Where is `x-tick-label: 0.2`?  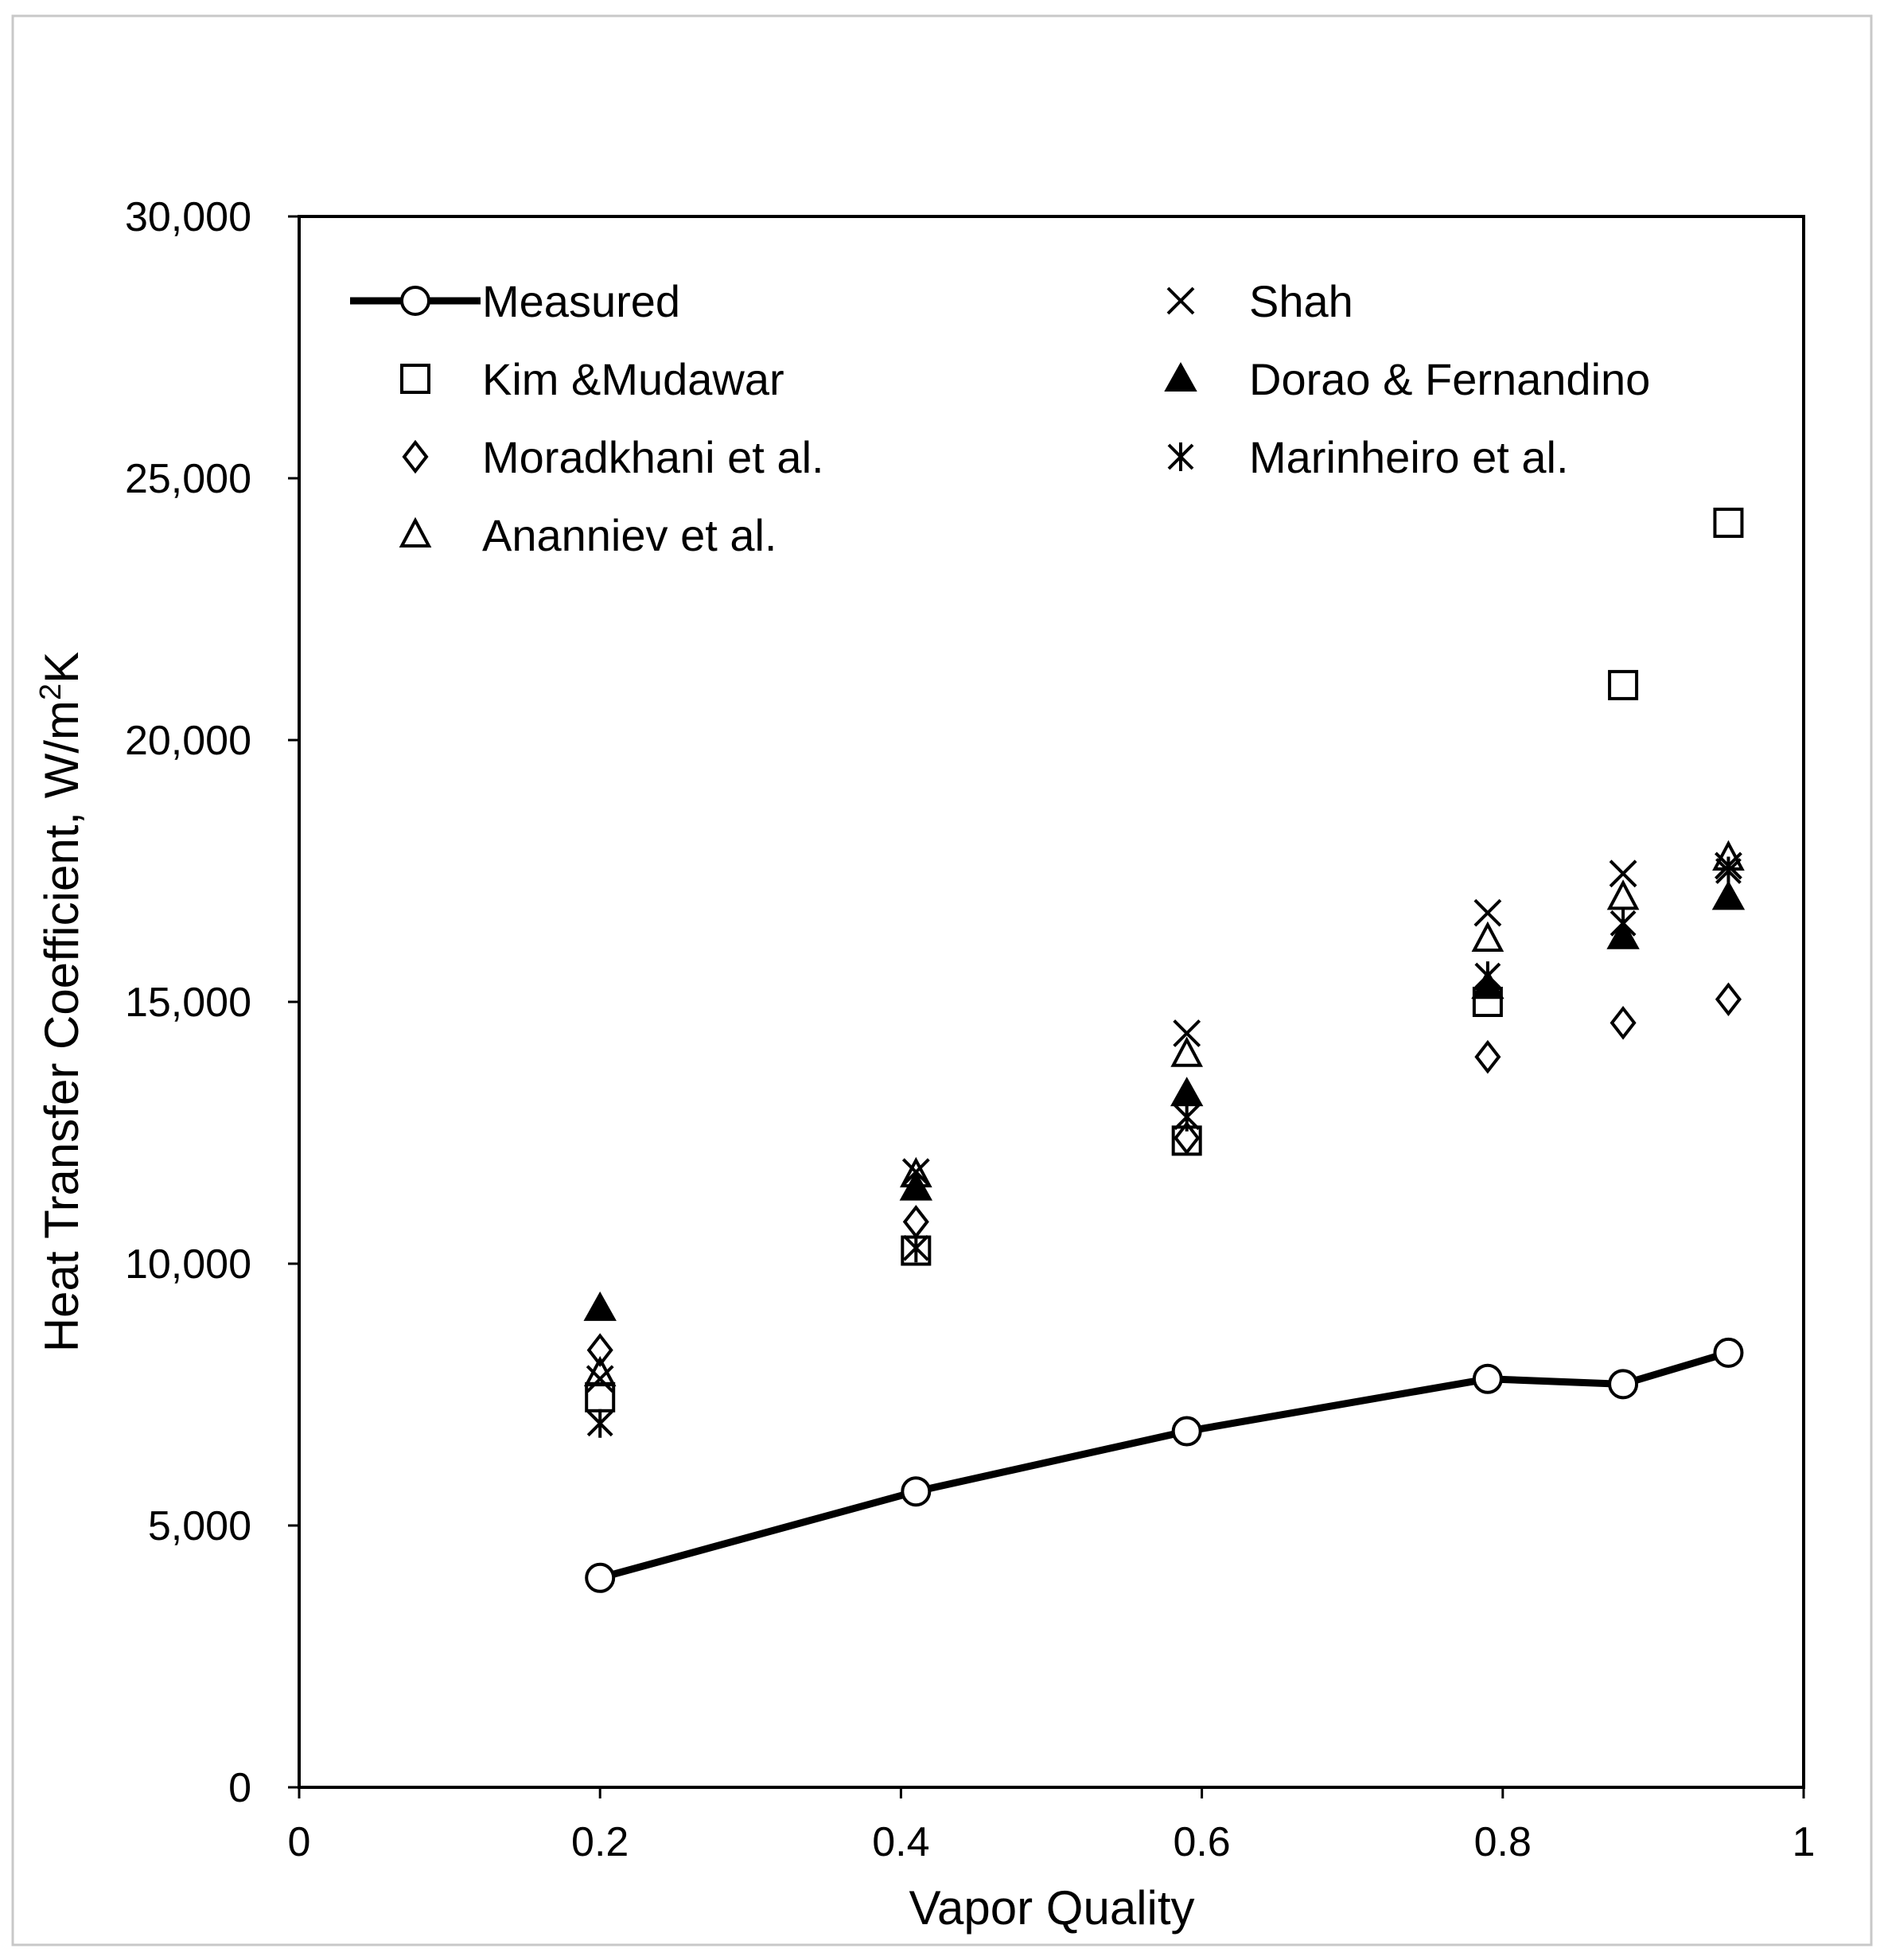 x-tick-label: 0.2 is located at coordinates (600, 1842).